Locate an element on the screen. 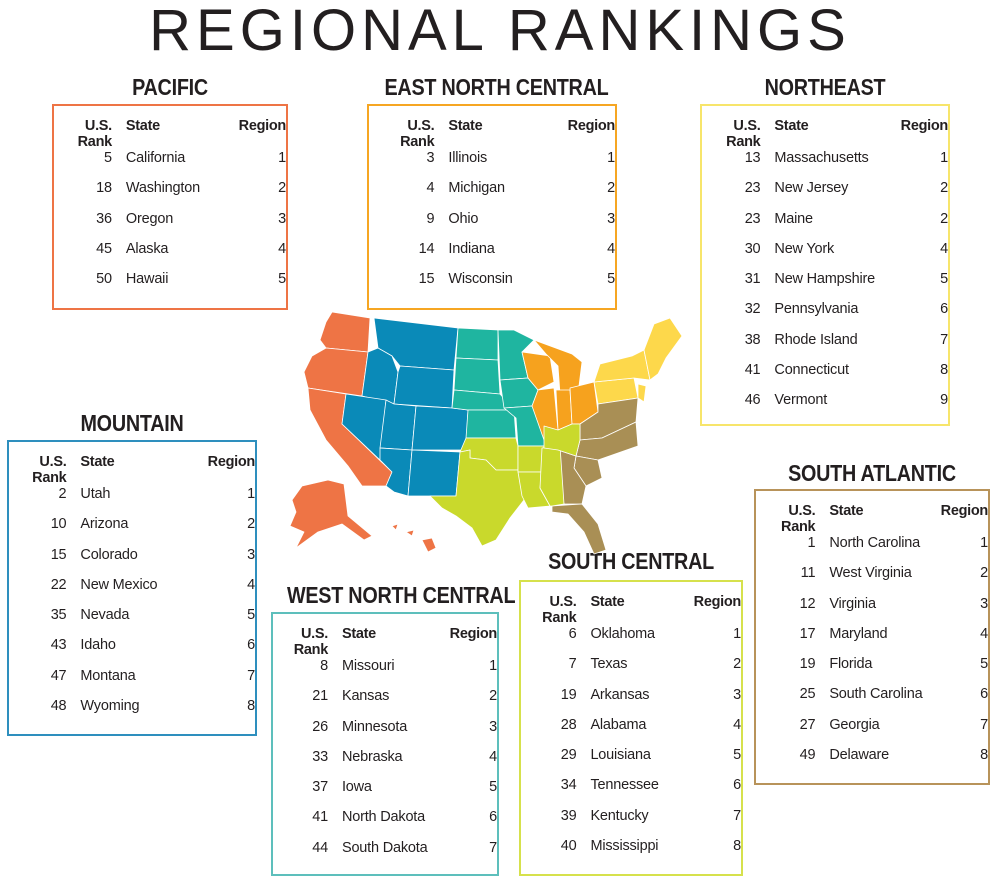 The height and width of the screenshot is (884, 1000). cell-state: Florida is located at coordinates (851, 664).